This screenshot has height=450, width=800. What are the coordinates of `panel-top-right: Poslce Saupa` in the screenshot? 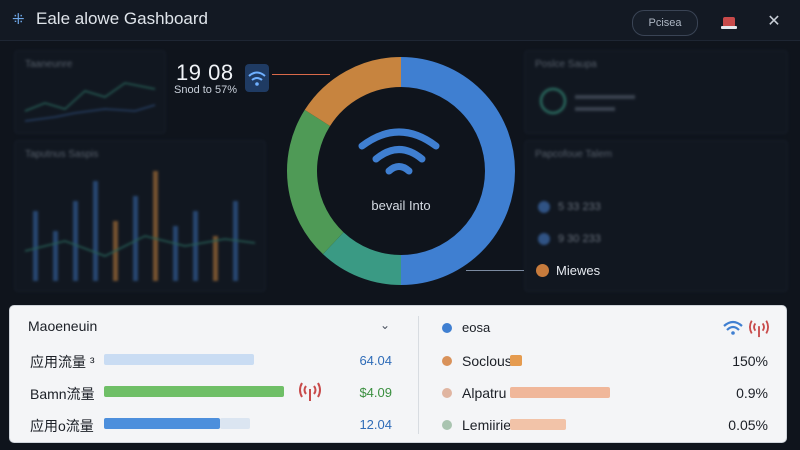 It's located at (656, 92).